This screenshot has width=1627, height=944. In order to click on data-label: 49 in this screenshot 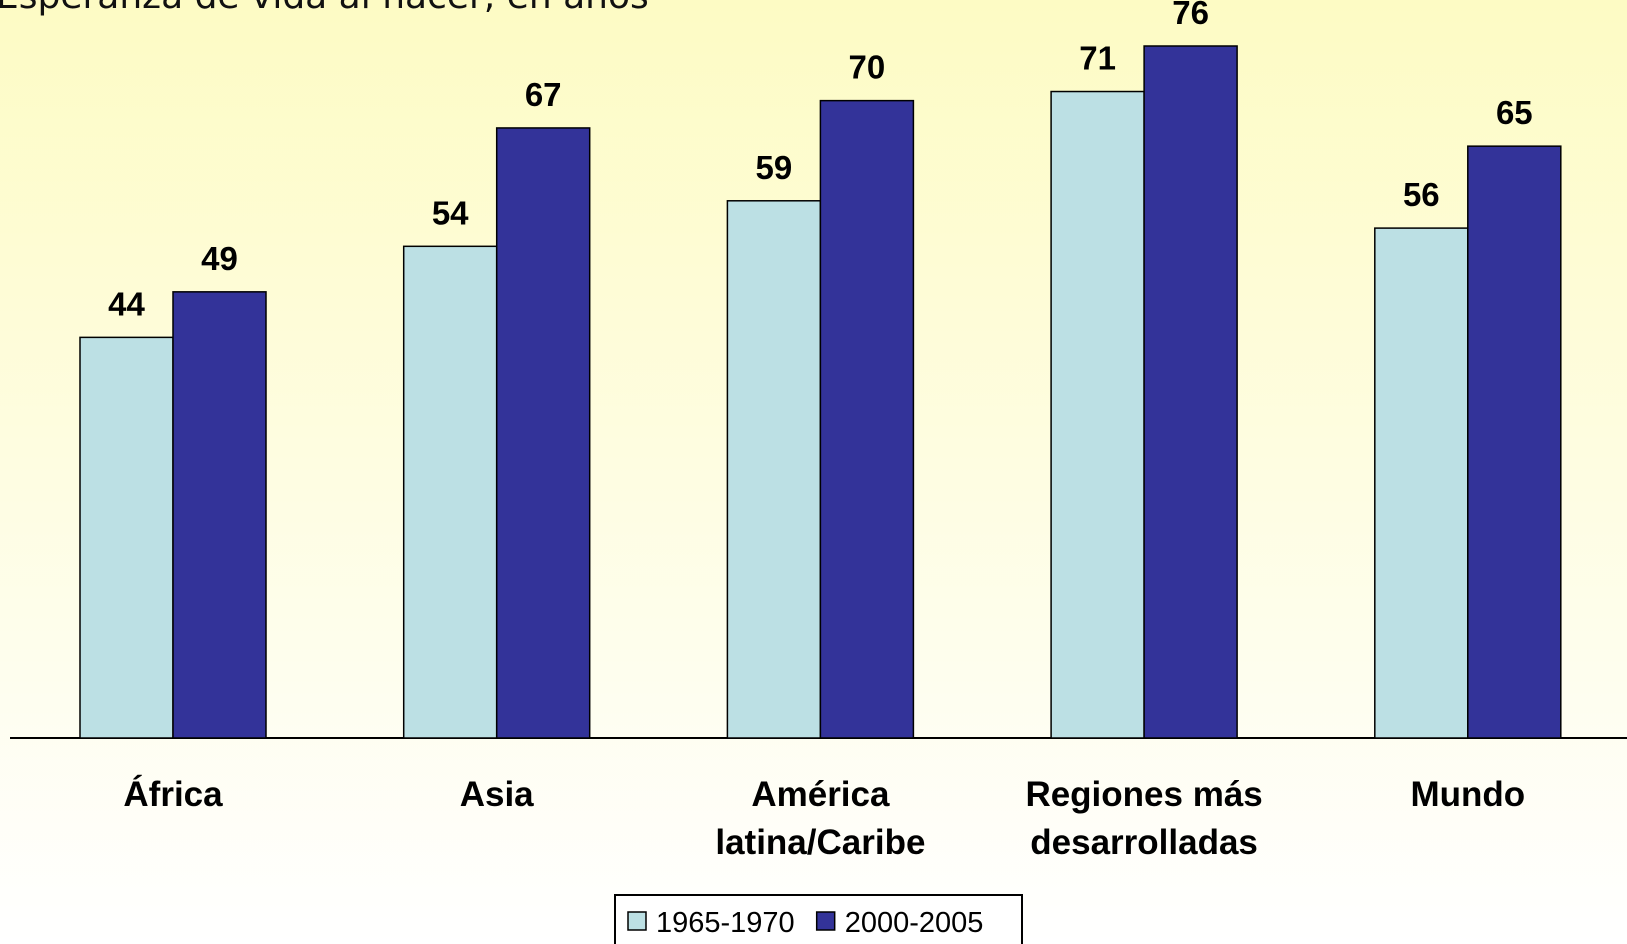, I will do `click(219, 258)`.